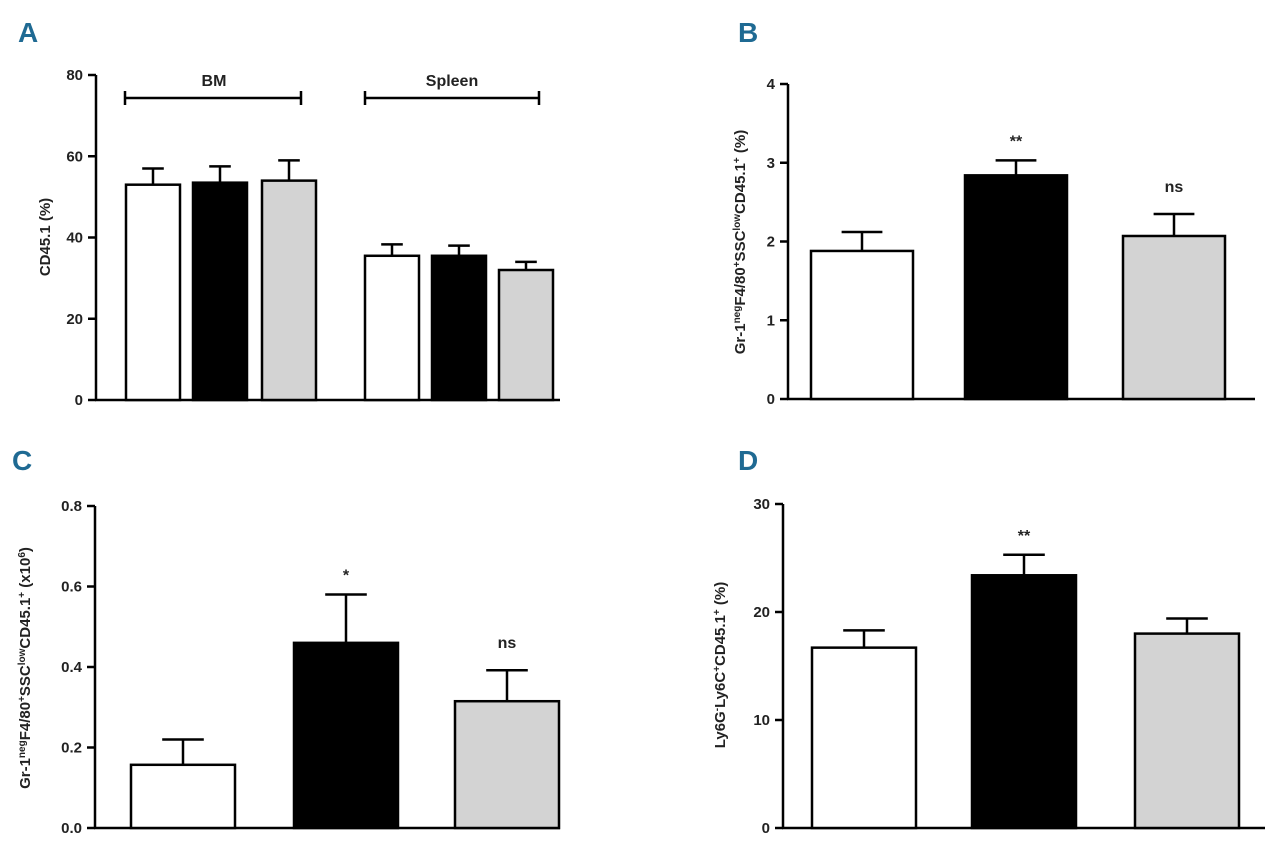 The image size is (1280, 853). What do you see at coordinates (214, 81) in the screenshot?
I see `group-label-bm: BM` at bounding box center [214, 81].